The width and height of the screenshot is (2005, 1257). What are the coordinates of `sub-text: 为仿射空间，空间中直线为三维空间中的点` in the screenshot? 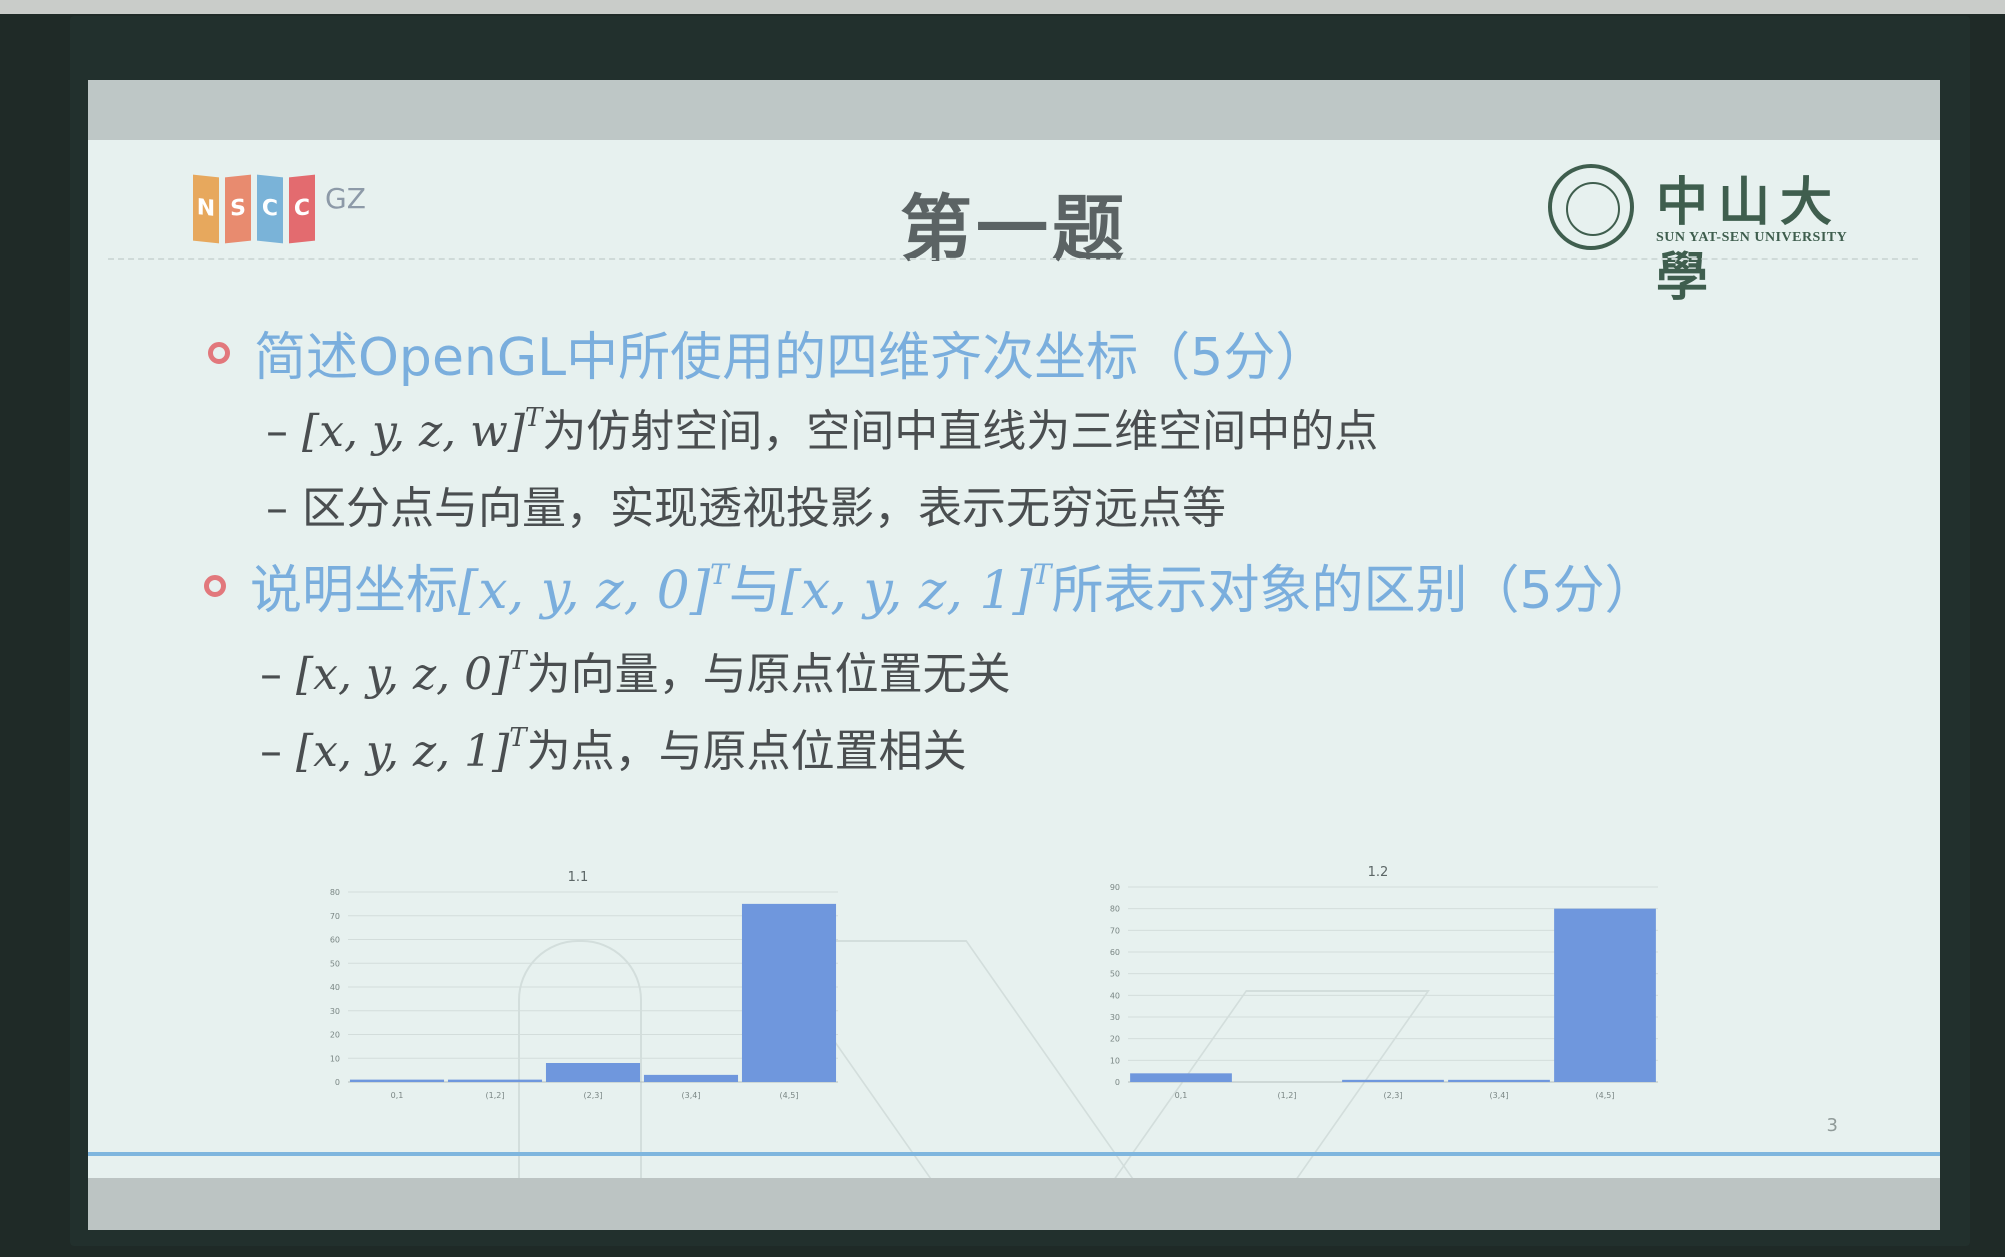 It's located at (960, 431).